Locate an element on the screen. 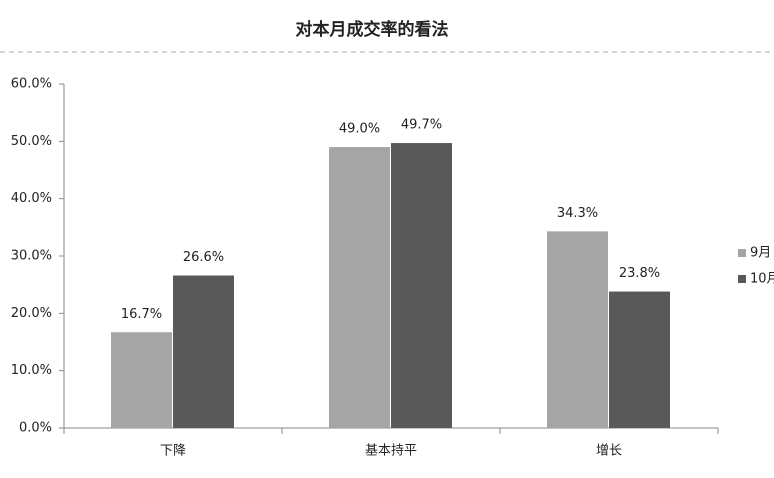  value-label: 49.7% is located at coordinates (421, 125).